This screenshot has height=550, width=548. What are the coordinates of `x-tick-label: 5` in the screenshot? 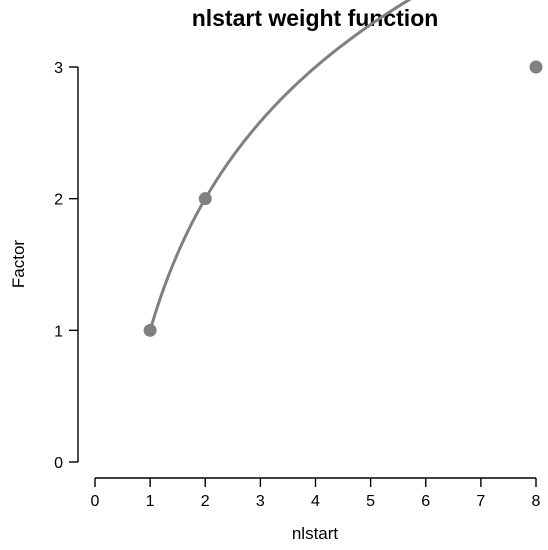 It's located at (370, 501).